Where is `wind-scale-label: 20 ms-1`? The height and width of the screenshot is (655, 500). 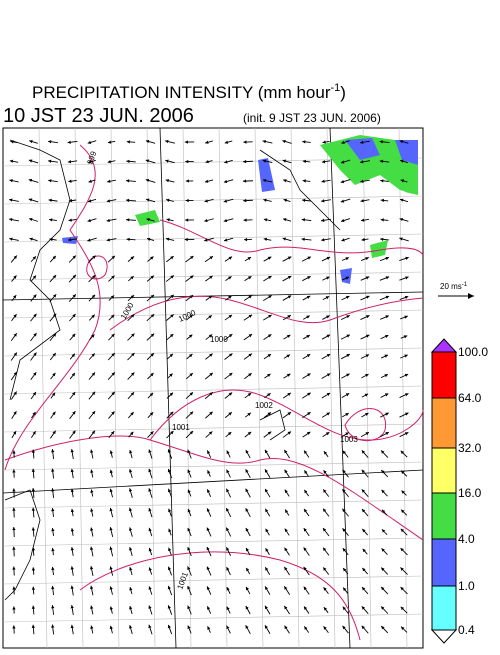
wind-scale-label: 20 ms-1 is located at coordinates (454, 286).